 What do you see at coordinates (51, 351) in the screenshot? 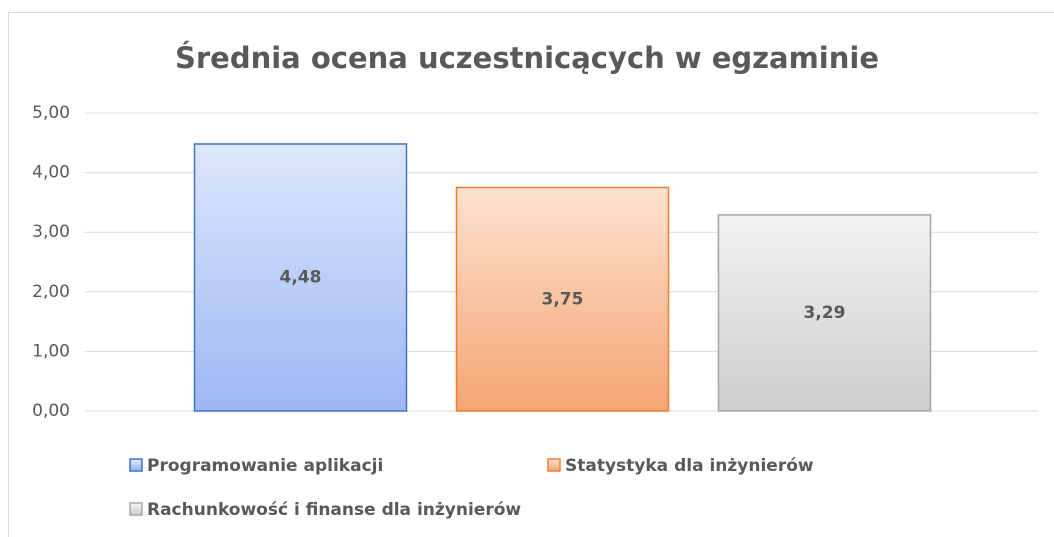
I see `y-tick-label: 1,00` at bounding box center [51, 351].